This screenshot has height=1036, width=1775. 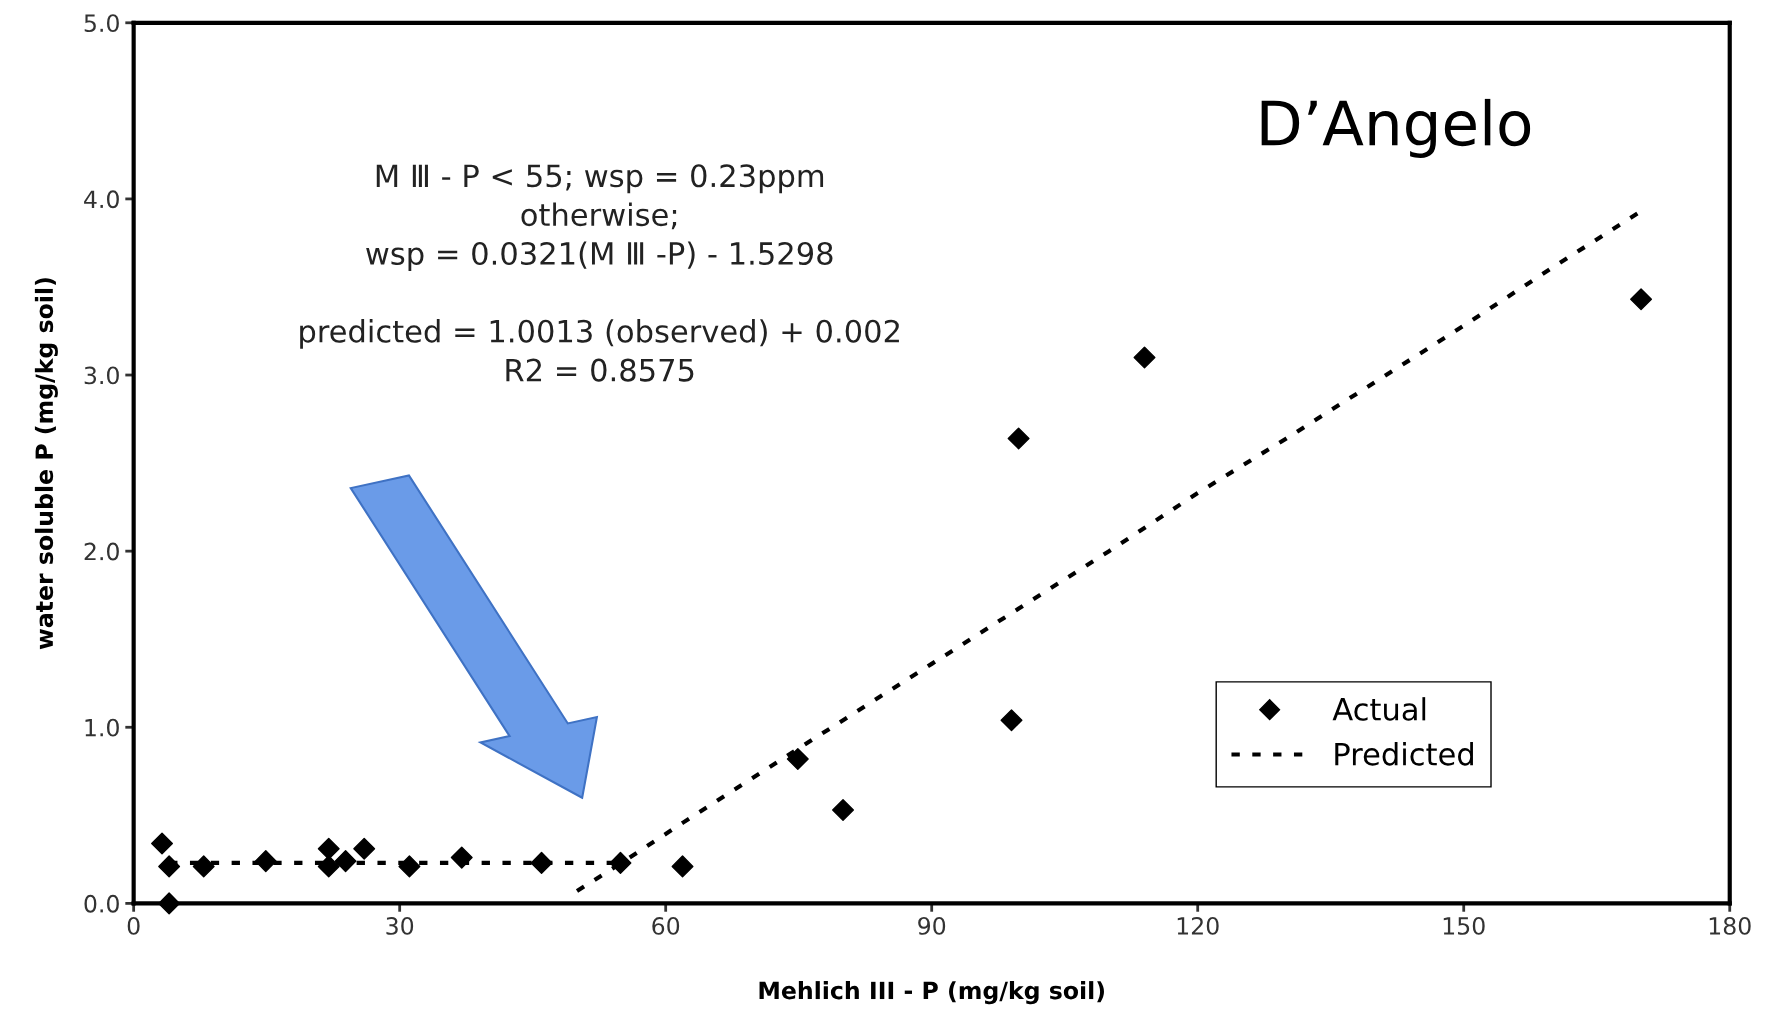 What do you see at coordinates (1730, 926) in the screenshot?
I see `x-tick-label: 180` at bounding box center [1730, 926].